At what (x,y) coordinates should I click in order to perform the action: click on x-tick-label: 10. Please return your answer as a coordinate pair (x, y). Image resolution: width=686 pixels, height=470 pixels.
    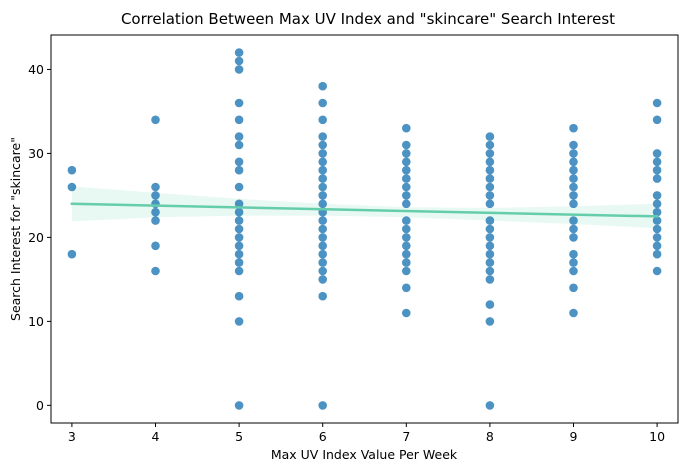
    Looking at the image, I should click on (657, 436).